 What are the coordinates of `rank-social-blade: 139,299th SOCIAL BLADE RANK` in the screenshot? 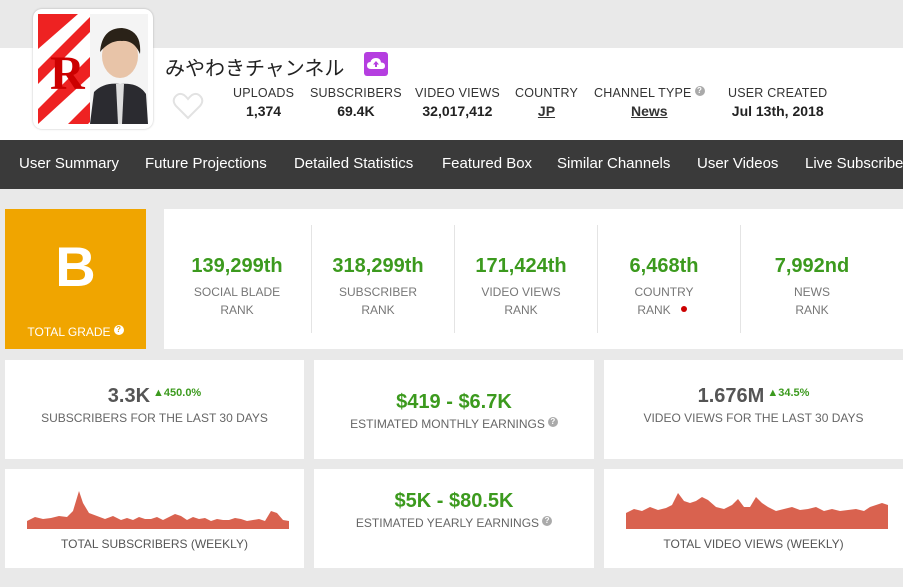 It's located at (237, 286).